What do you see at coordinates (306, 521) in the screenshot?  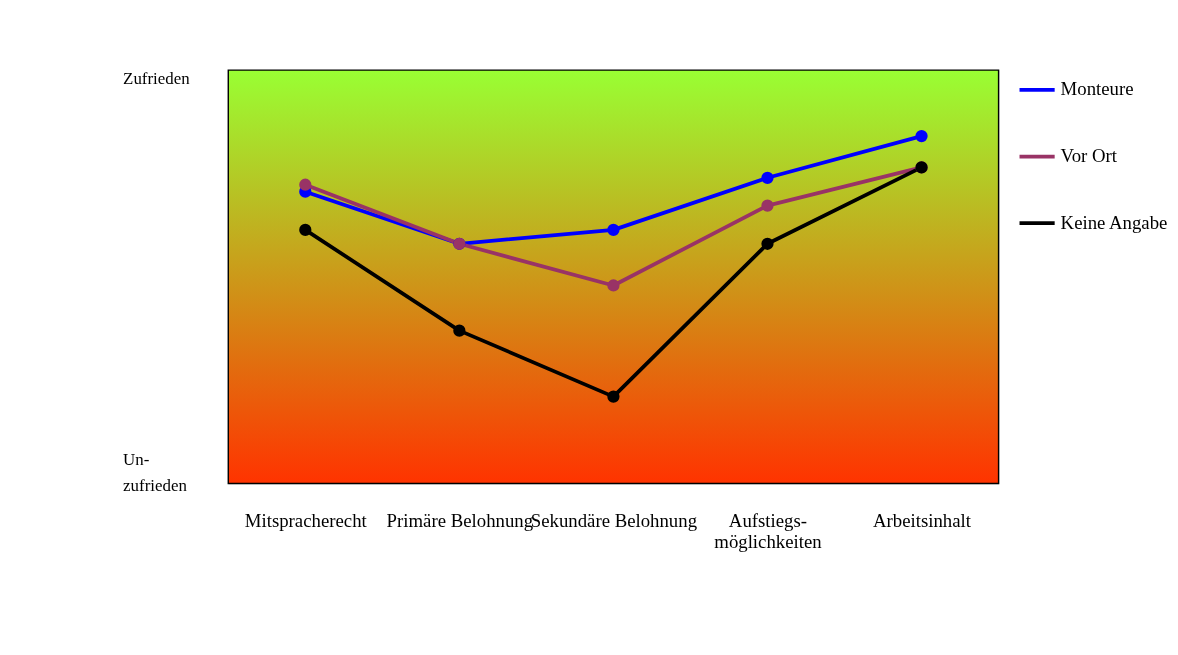 I see `x-tick-label: Mitspracherecht` at bounding box center [306, 521].